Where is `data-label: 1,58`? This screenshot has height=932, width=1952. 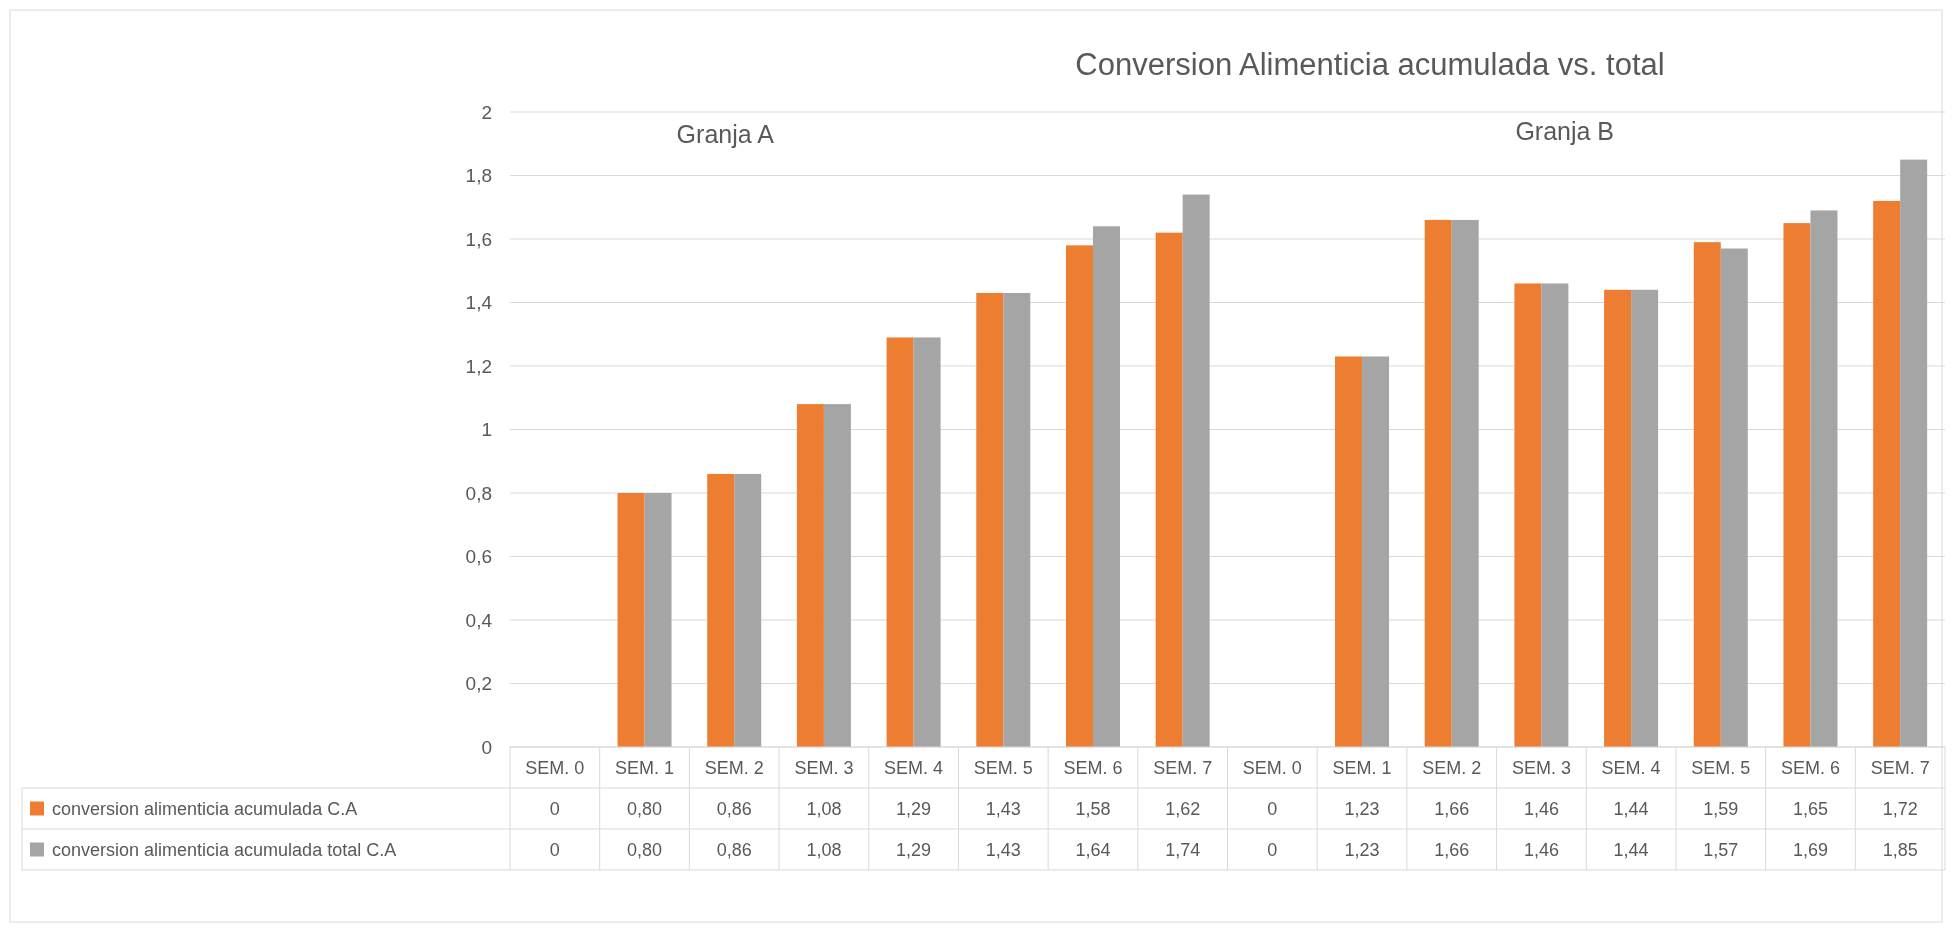 data-label: 1,58 is located at coordinates (1093, 808).